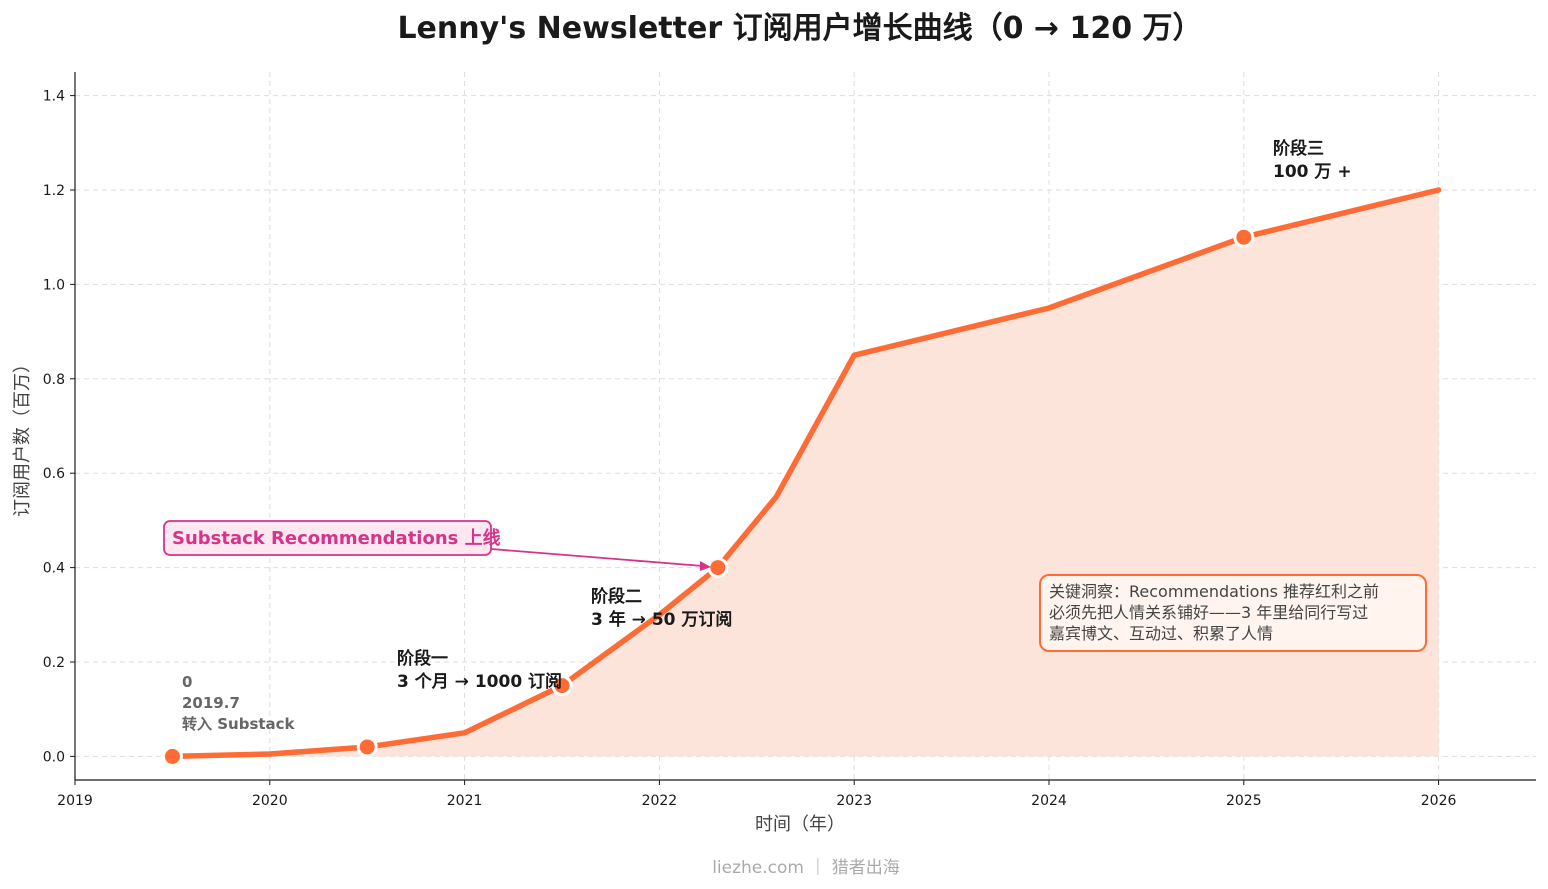 This screenshot has height=889, width=1548. I want to click on phase3-detail: 100 万 +, so click(1312, 172).